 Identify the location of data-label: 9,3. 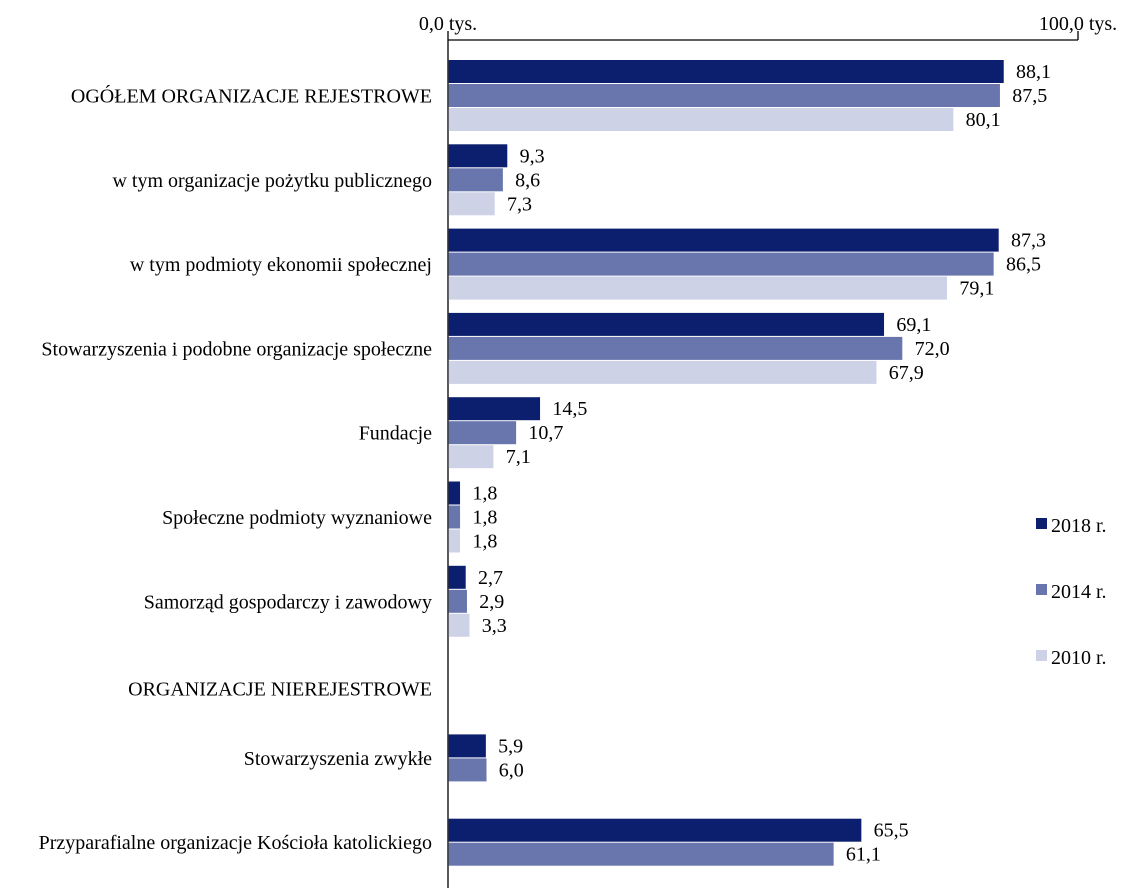
(532, 156).